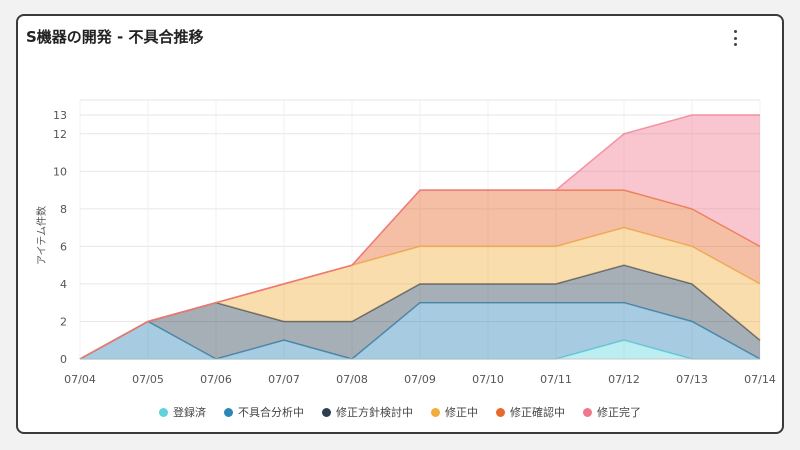 The image size is (800, 450). What do you see at coordinates (461, 412) in the screenshot?
I see `legend-label: 修正中` at bounding box center [461, 412].